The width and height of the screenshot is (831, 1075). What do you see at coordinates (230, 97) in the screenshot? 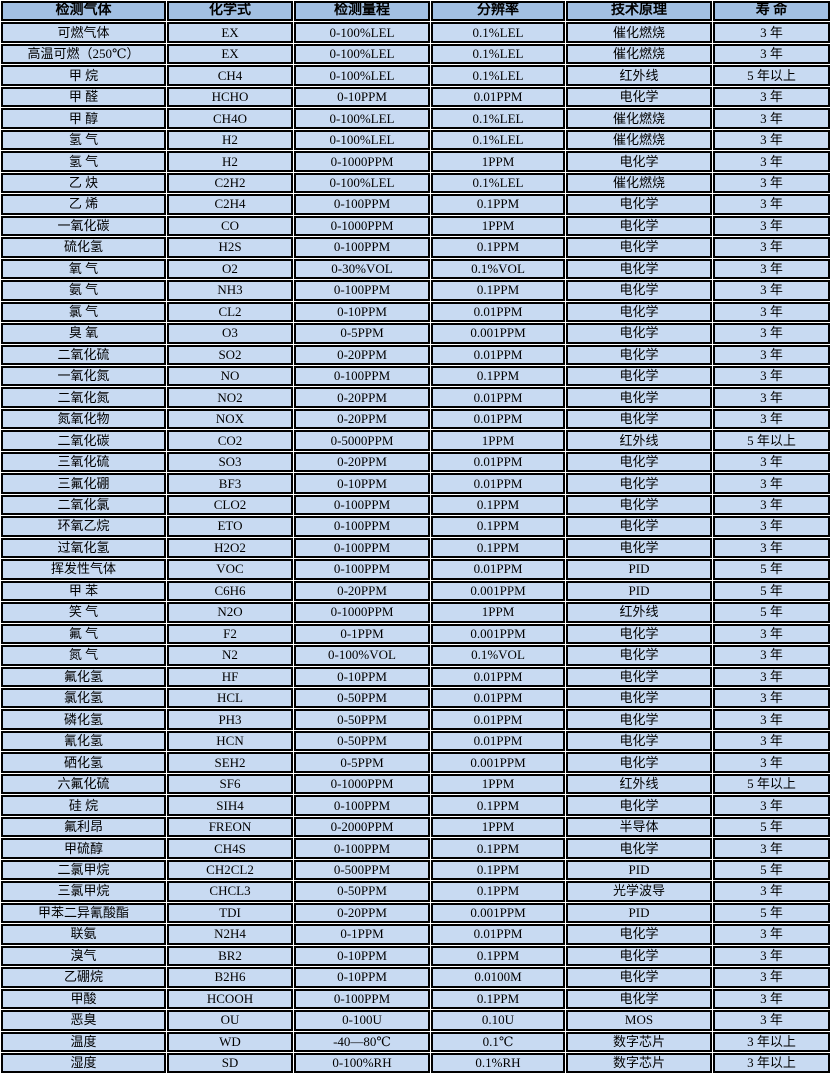
I see `cell-formula: HCHO` at bounding box center [230, 97].